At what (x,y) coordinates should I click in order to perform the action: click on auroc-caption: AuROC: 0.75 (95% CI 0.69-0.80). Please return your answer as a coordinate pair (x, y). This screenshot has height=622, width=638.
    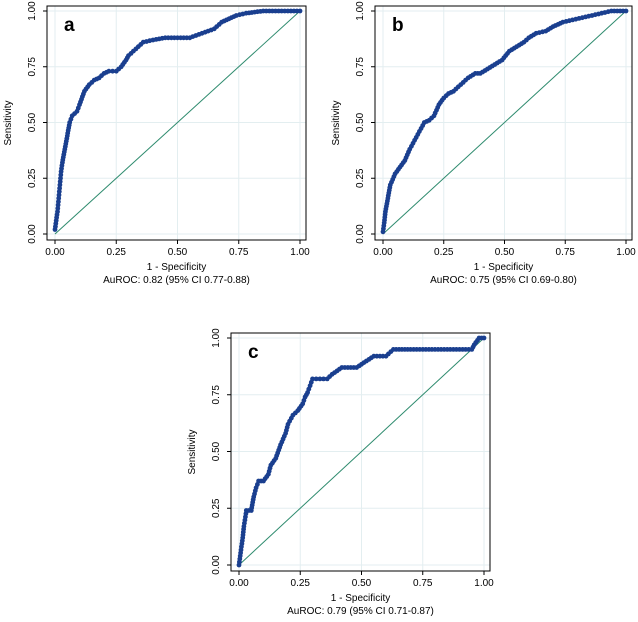
    Looking at the image, I should click on (503, 280).